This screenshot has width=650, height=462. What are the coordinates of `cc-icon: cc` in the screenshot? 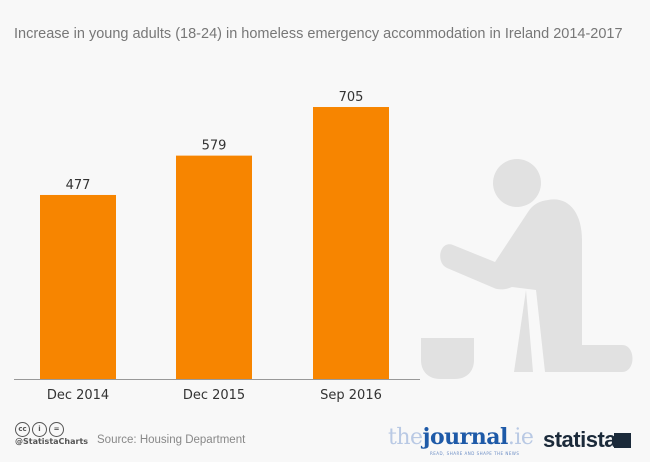 It's located at (22, 429).